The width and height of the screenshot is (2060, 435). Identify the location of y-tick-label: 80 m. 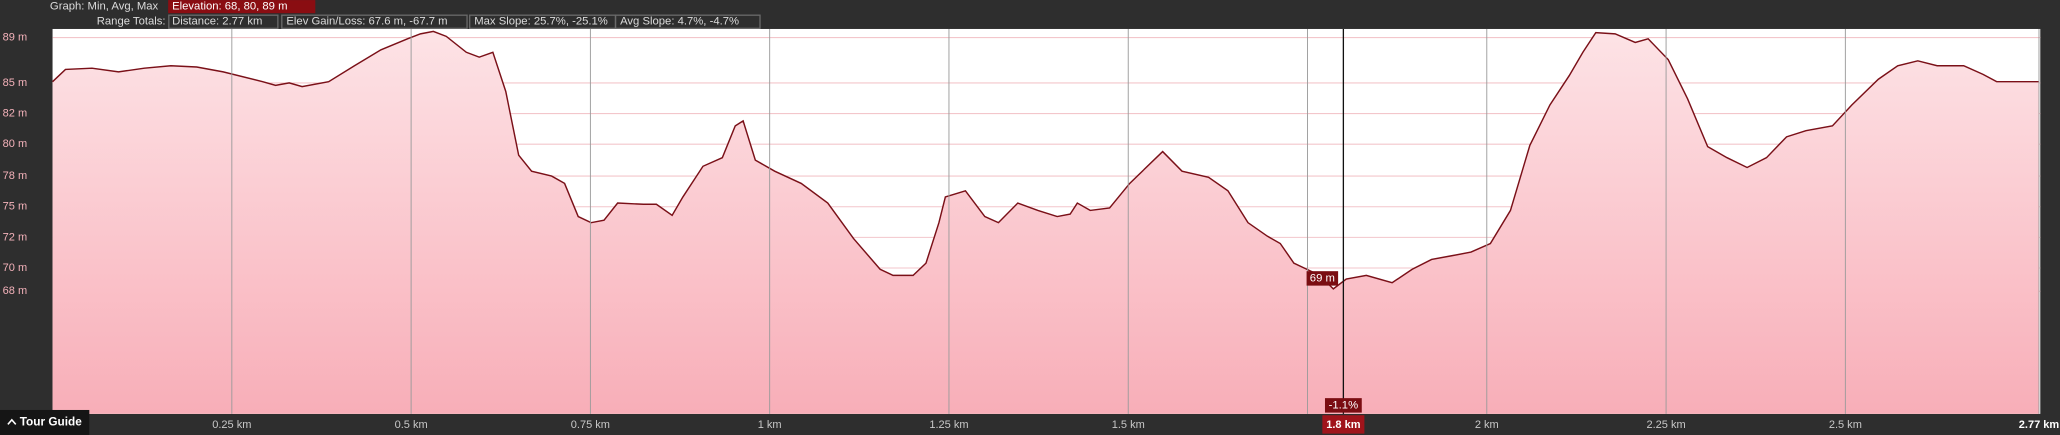
(15, 144).